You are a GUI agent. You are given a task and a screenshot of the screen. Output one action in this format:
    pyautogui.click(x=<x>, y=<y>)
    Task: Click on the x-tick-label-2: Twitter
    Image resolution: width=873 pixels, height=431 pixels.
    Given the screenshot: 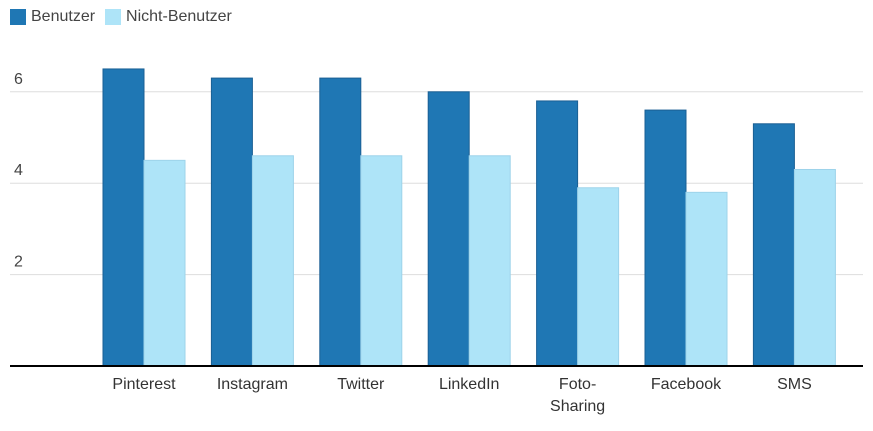 What is the action you would take?
    pyautogui.click(x=361, y=384)
    